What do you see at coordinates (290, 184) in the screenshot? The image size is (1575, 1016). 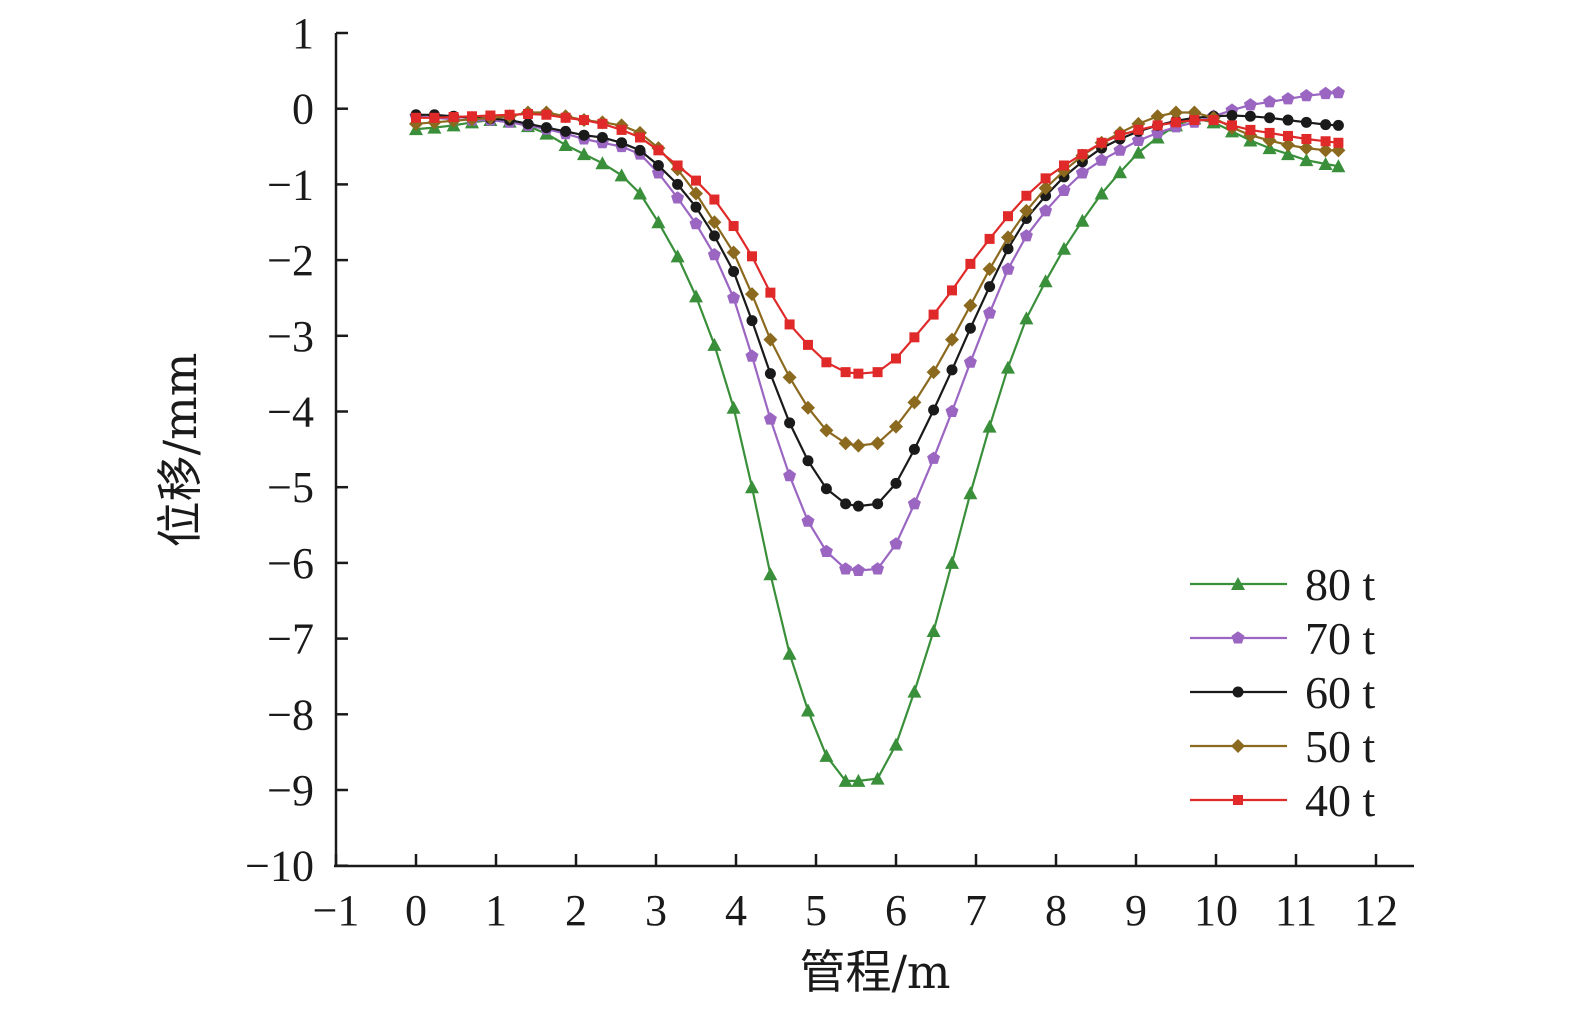 I see `y-tick-label: −1` at bounding box center [290, 184].